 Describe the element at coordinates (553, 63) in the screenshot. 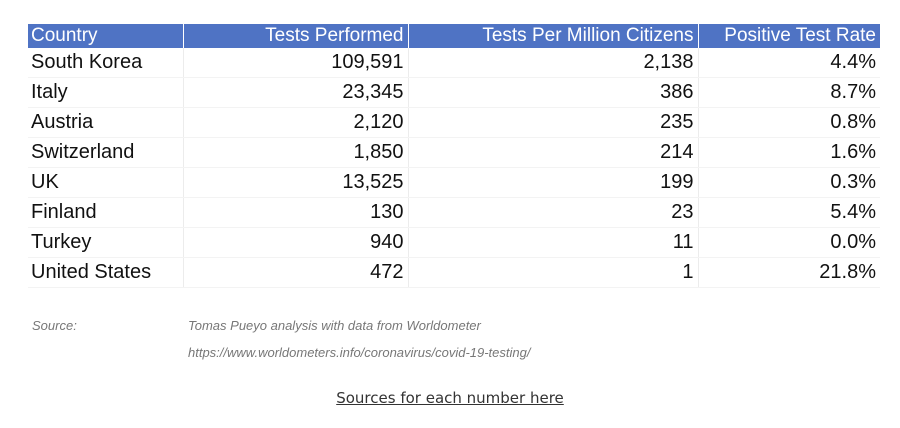

I see `cell-tests-per-million: 2,138` at that location.